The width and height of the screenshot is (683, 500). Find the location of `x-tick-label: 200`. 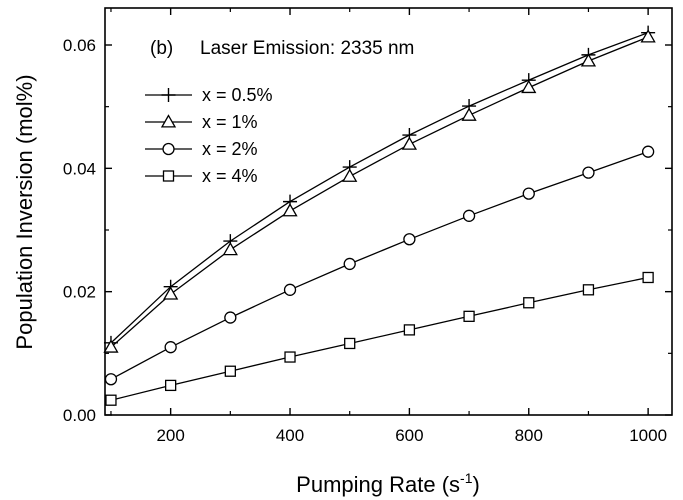

x-tick-label: 200 is located at coordinates (170, 435).